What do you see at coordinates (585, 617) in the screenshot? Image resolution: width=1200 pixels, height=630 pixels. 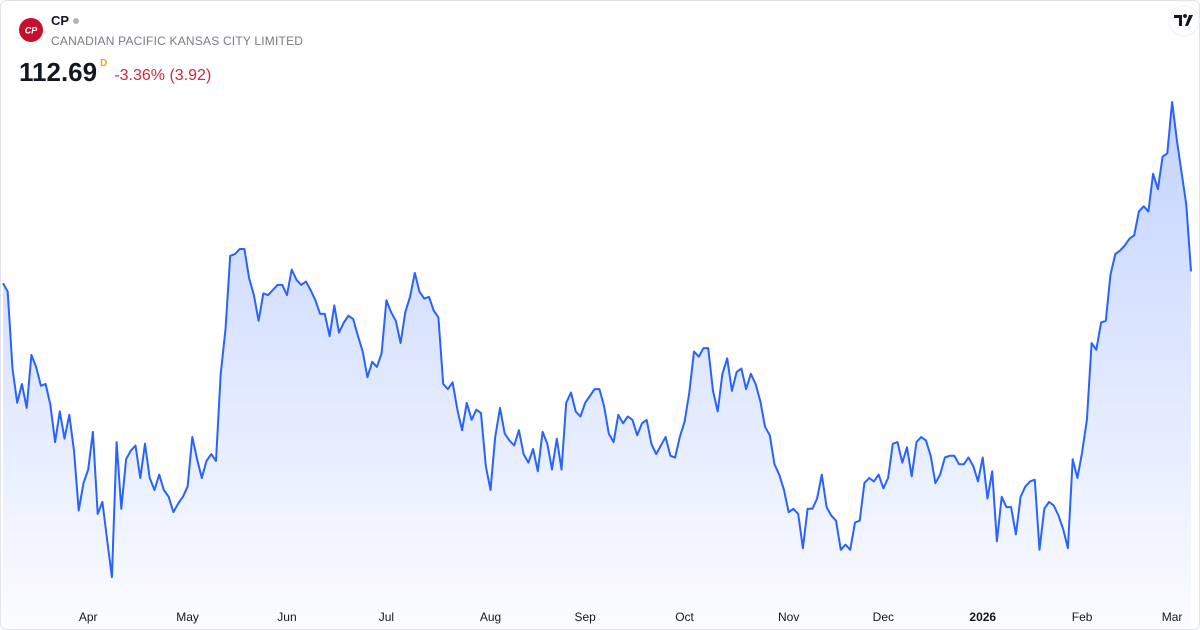 I see `x-tick-label: Sep` at bounding box center [585, 617].